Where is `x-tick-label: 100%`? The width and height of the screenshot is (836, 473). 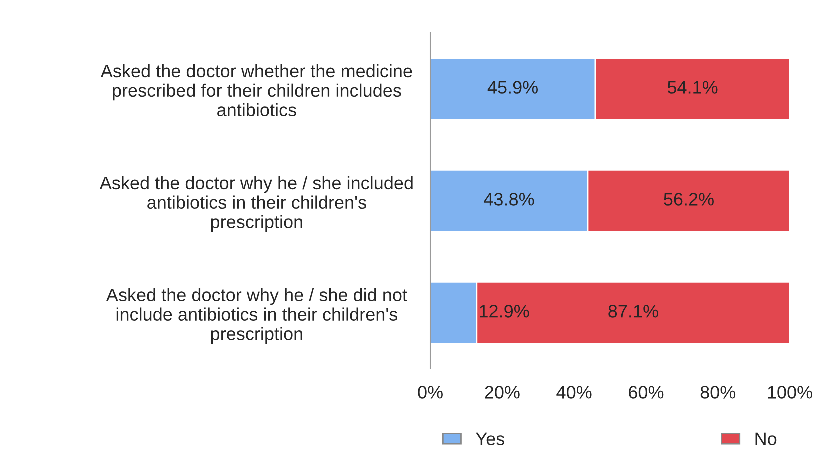
x-tick-label: 100% is located at coordinates (790, 392).